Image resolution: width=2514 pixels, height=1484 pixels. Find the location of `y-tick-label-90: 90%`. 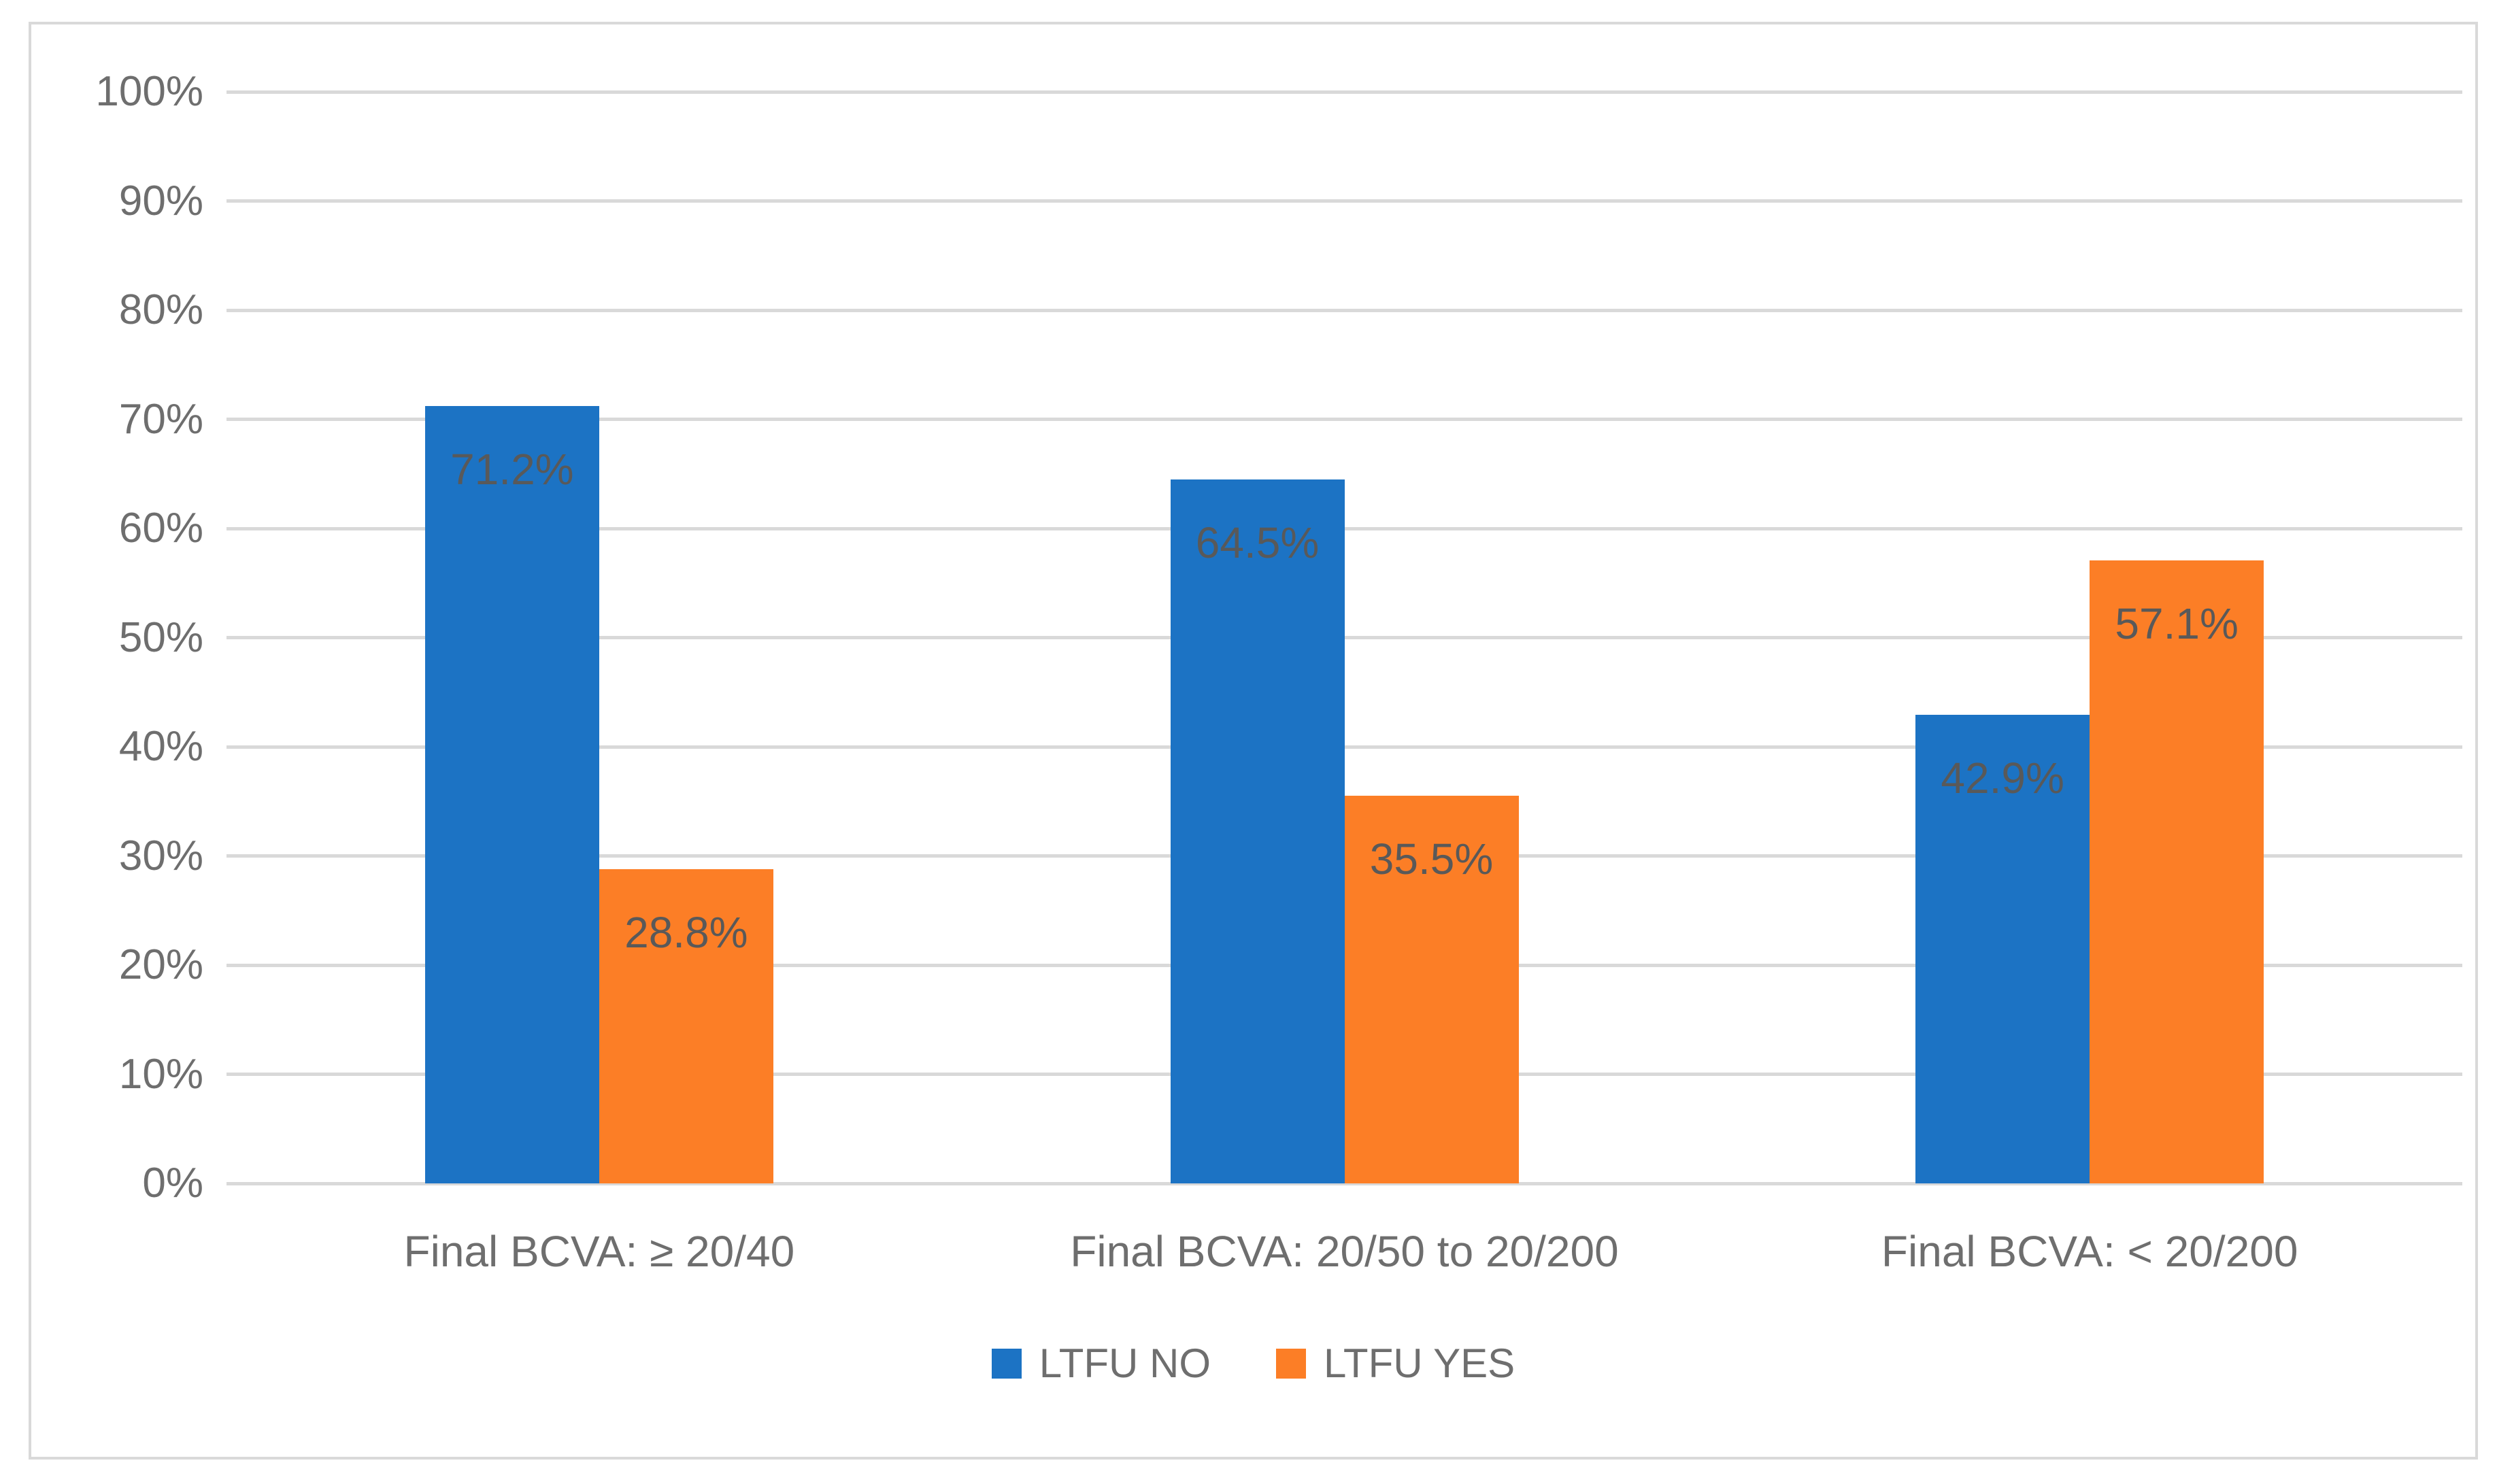

y-tick-label-90: 90% is located at coordinates (161, 200).